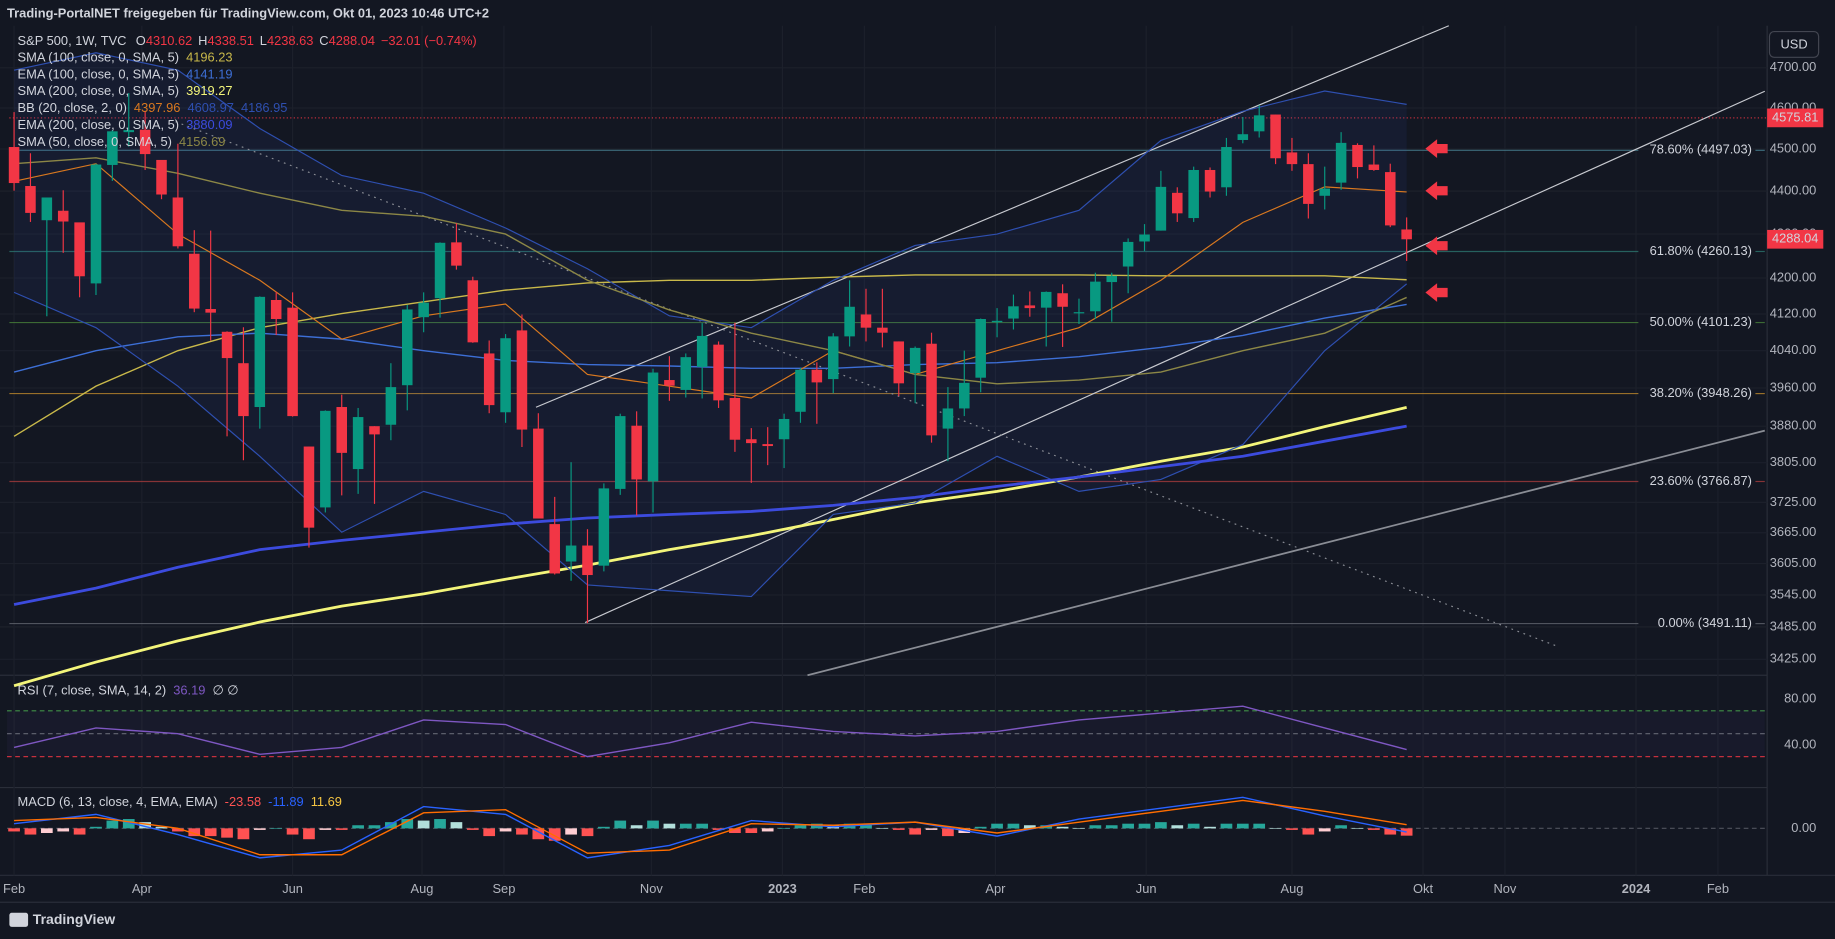  I want to click on legend-row: SMA (100, close, 0, SMA, 5) 4196.23, so click(125, 57).